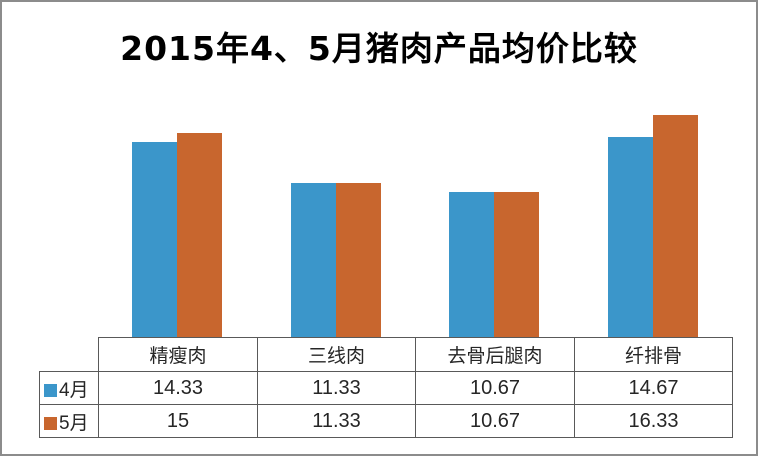 Image resolution: width=758 pixels, height=456 pixels. What do you see at coordinates (653, 421) in the screenshot?
I see `table-cell: 16.33` at bounding box center [653, 421].